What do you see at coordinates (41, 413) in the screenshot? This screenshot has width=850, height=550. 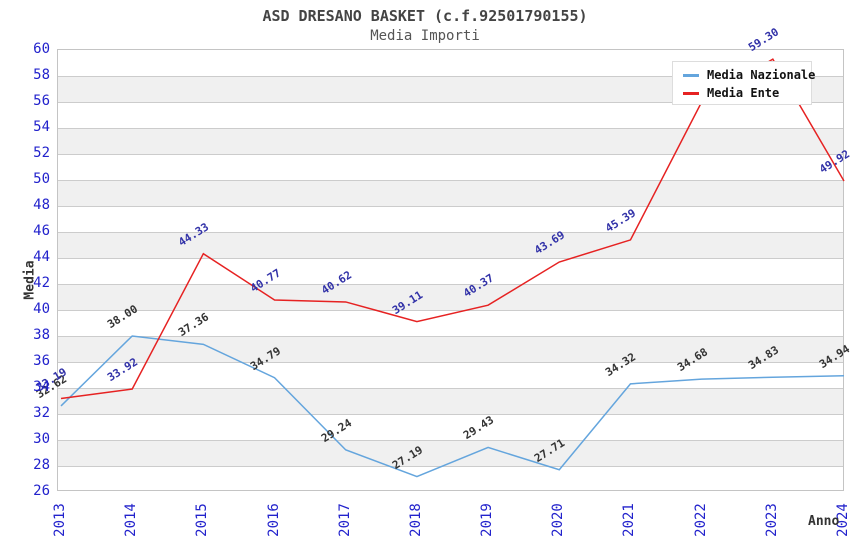 I see `y-tick-label: 32` at bounding box center [41, 413].